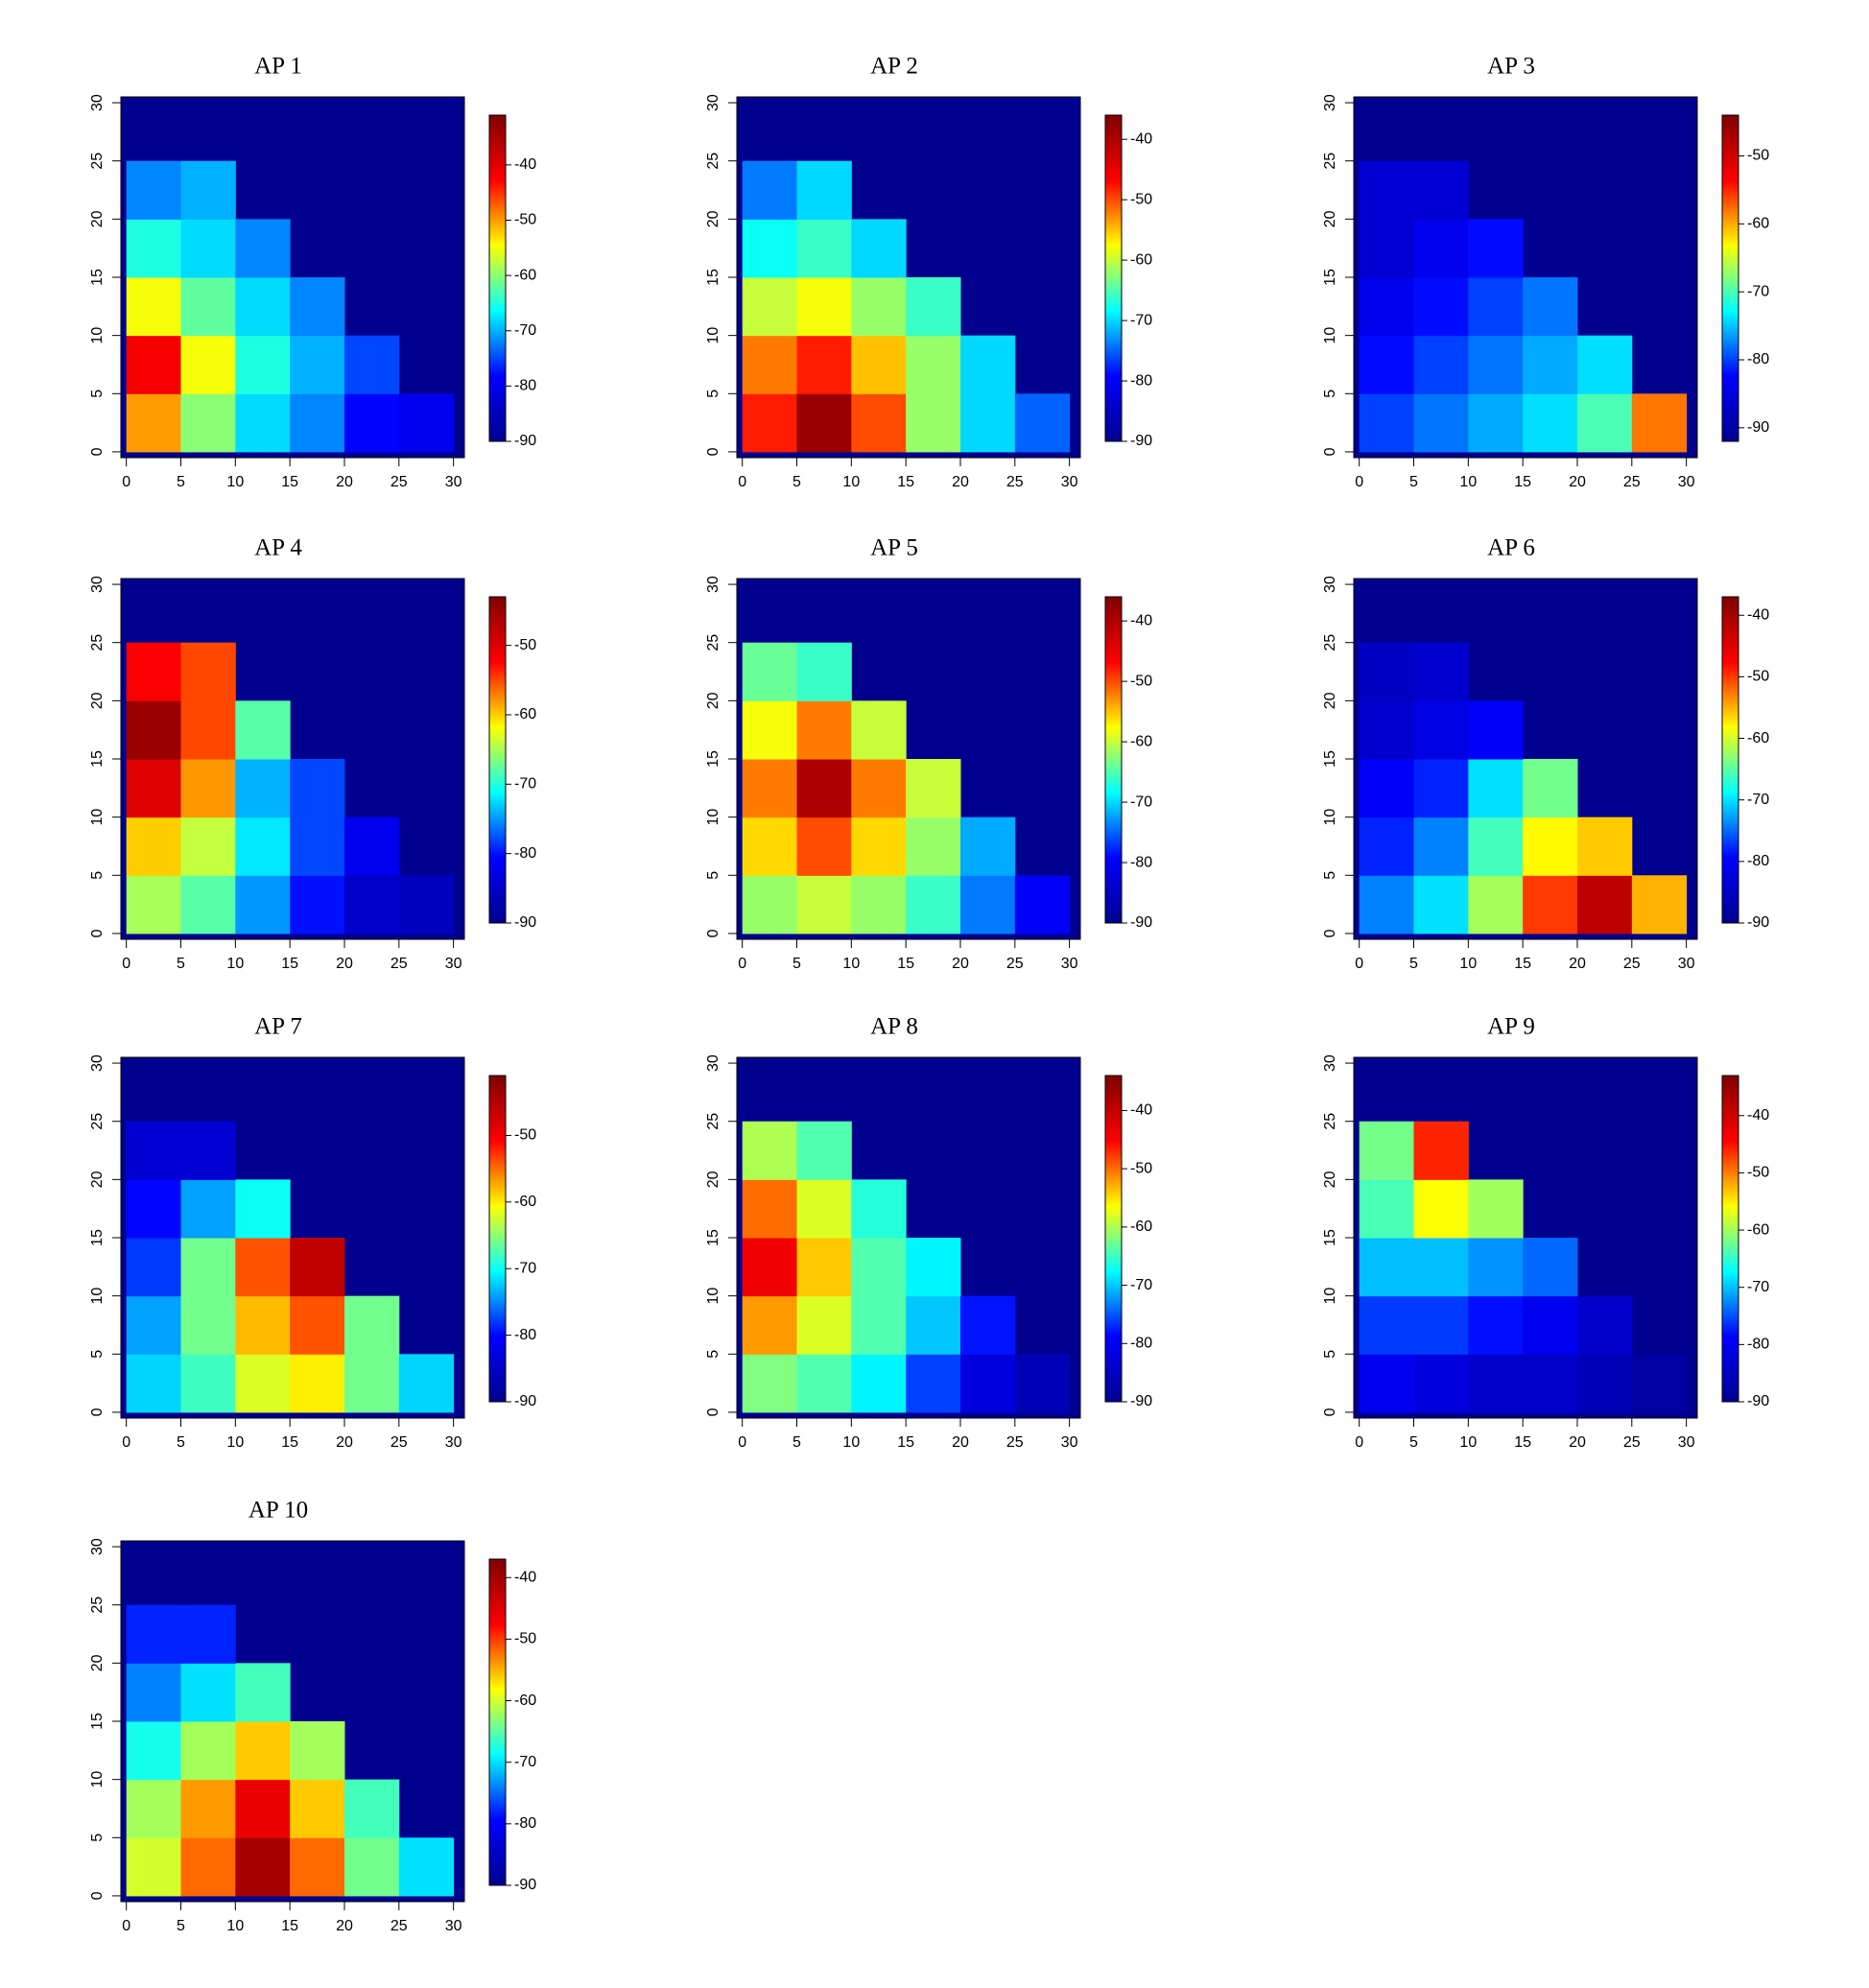 The image size is (1869, 1988). I want to click on x-tick-label: 0, so click(126, 482).